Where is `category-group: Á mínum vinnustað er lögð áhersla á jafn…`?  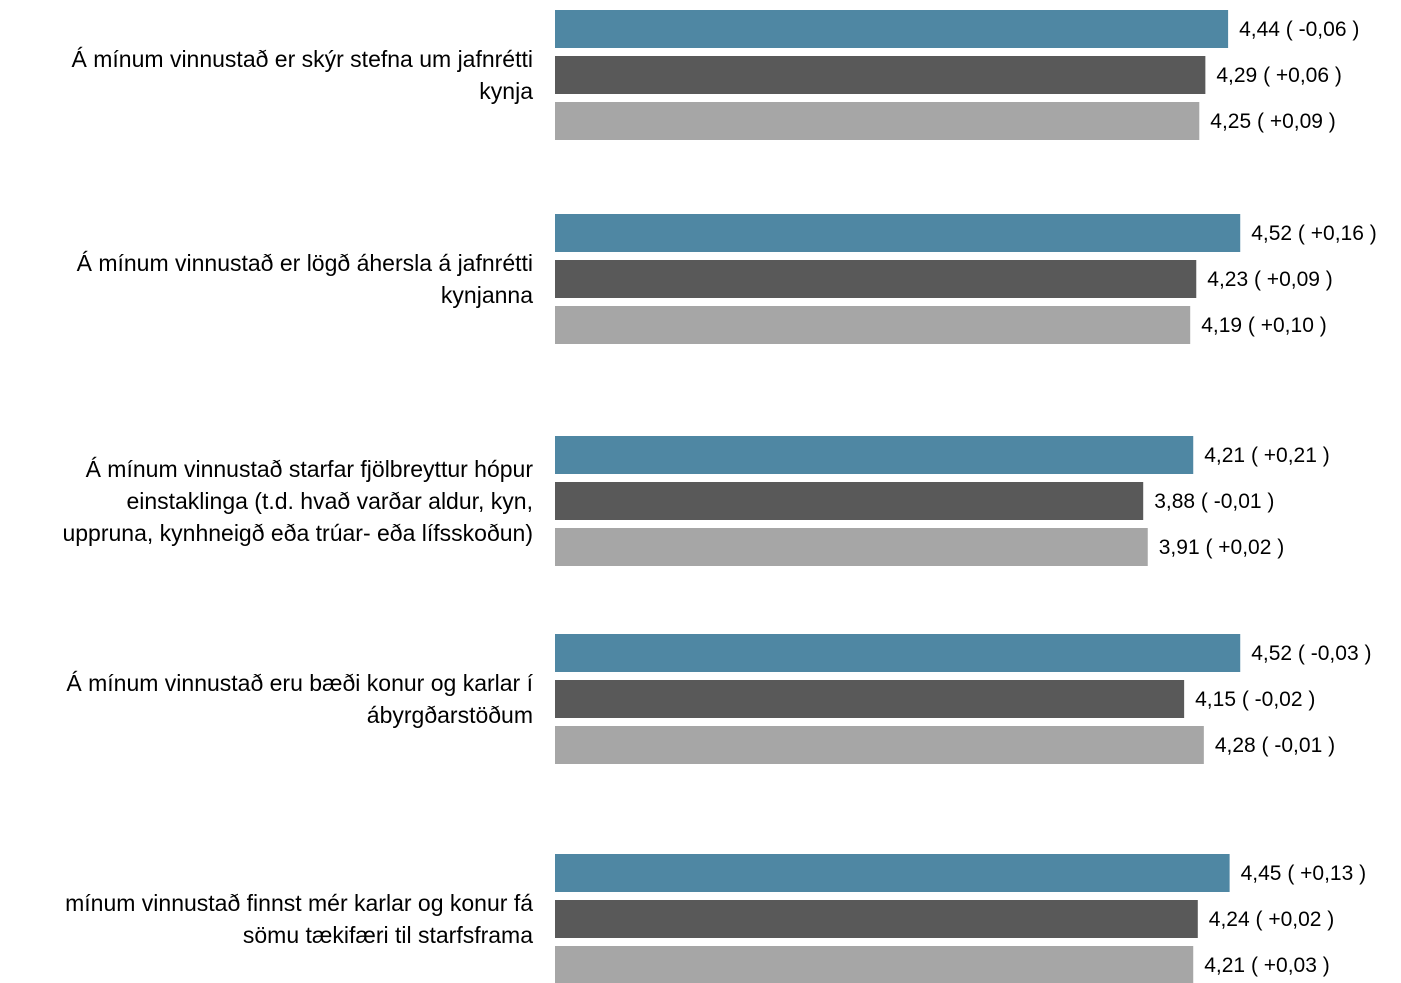 category-group: Á mínum vinnustað er lögð áhersla á jafn… is located at coordinates (727, 279).